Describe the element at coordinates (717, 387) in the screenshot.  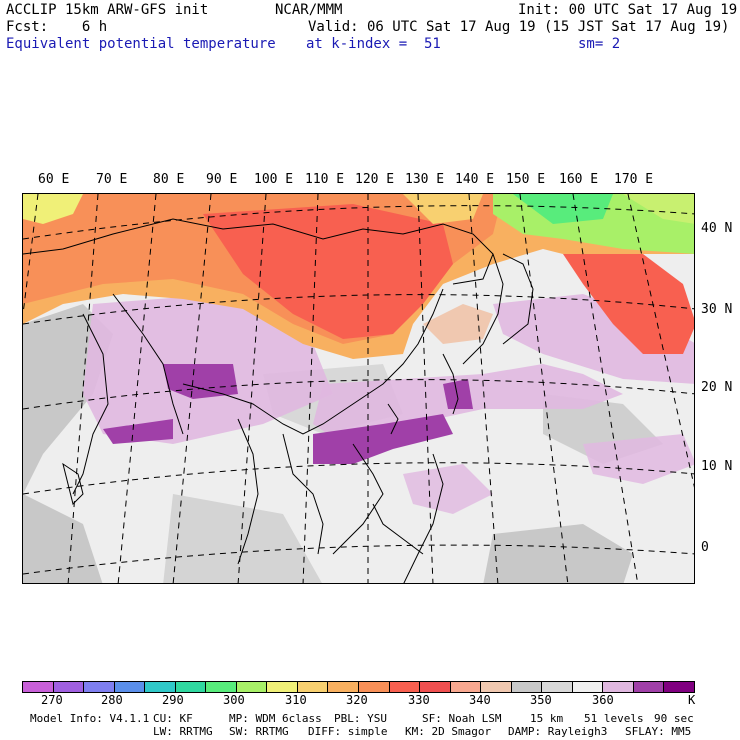
I see `lat-label: 20 N` at that location.